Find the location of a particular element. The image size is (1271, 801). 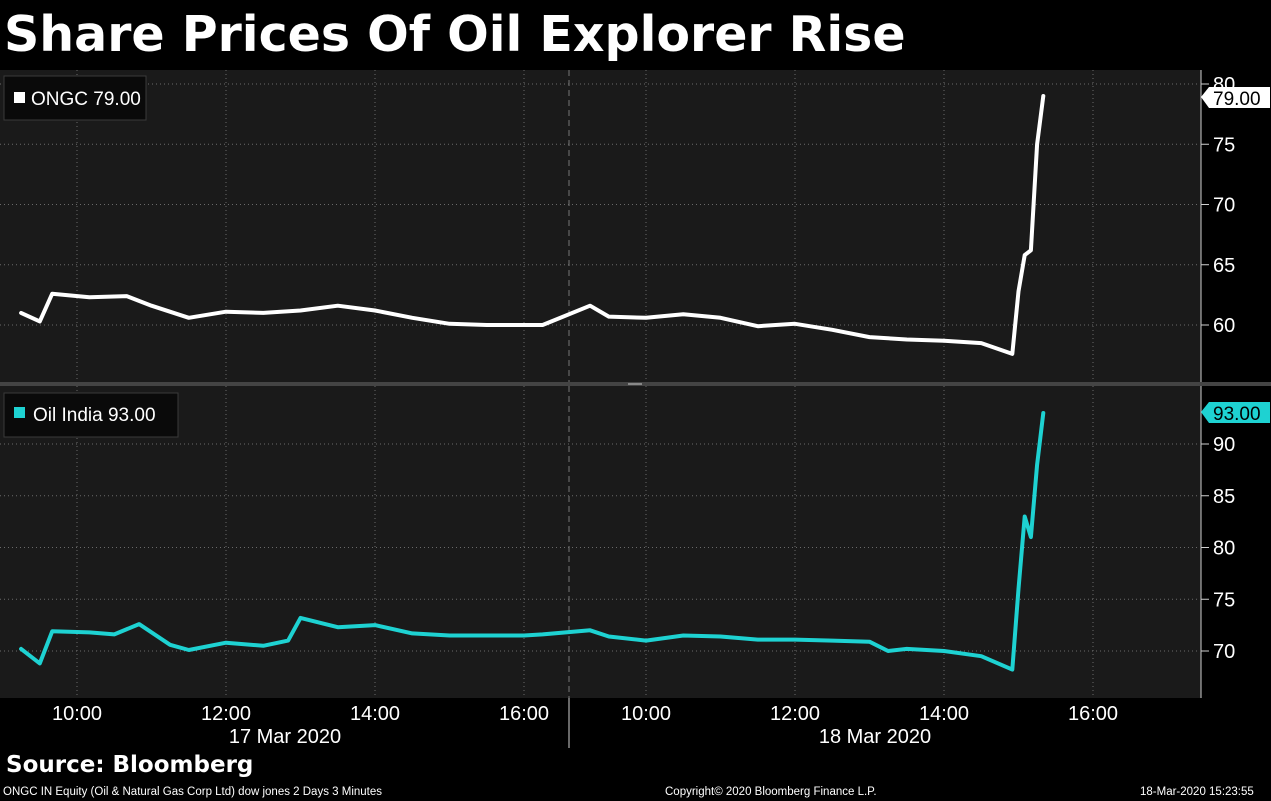

y-tick-label: 65 is located at coordinates (1224, 266).